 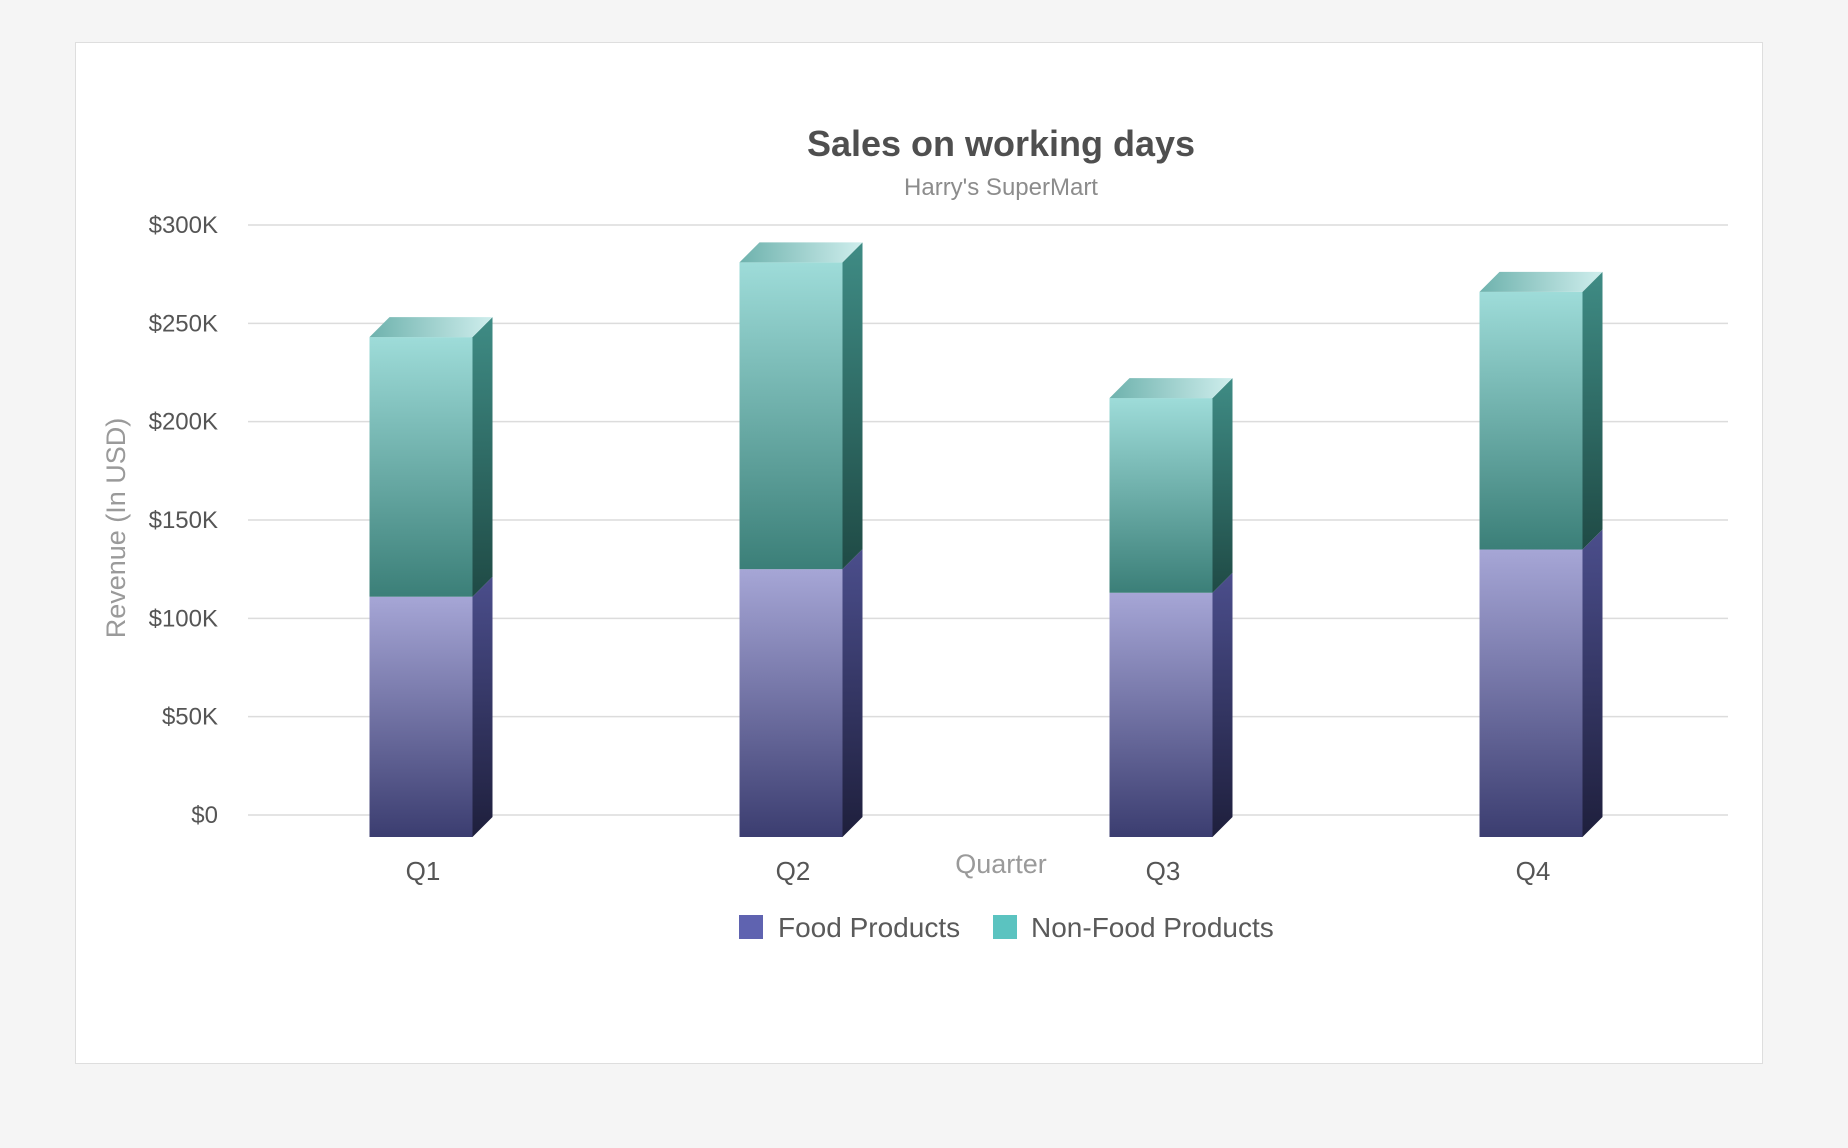 I want to click on legend-label-nonfood: Non-Food Products, so click(x=1152, y=927).